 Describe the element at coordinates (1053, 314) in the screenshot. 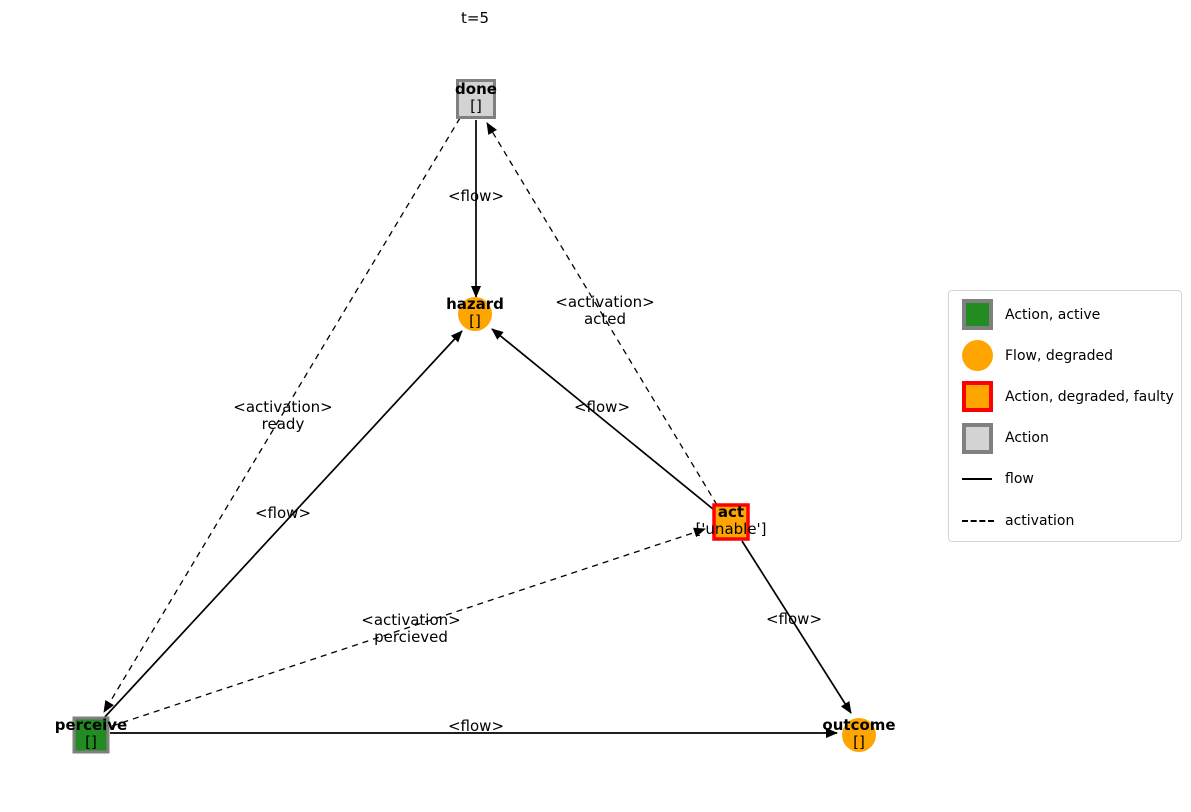

I see `legend-item-label: Action, active` at that location.